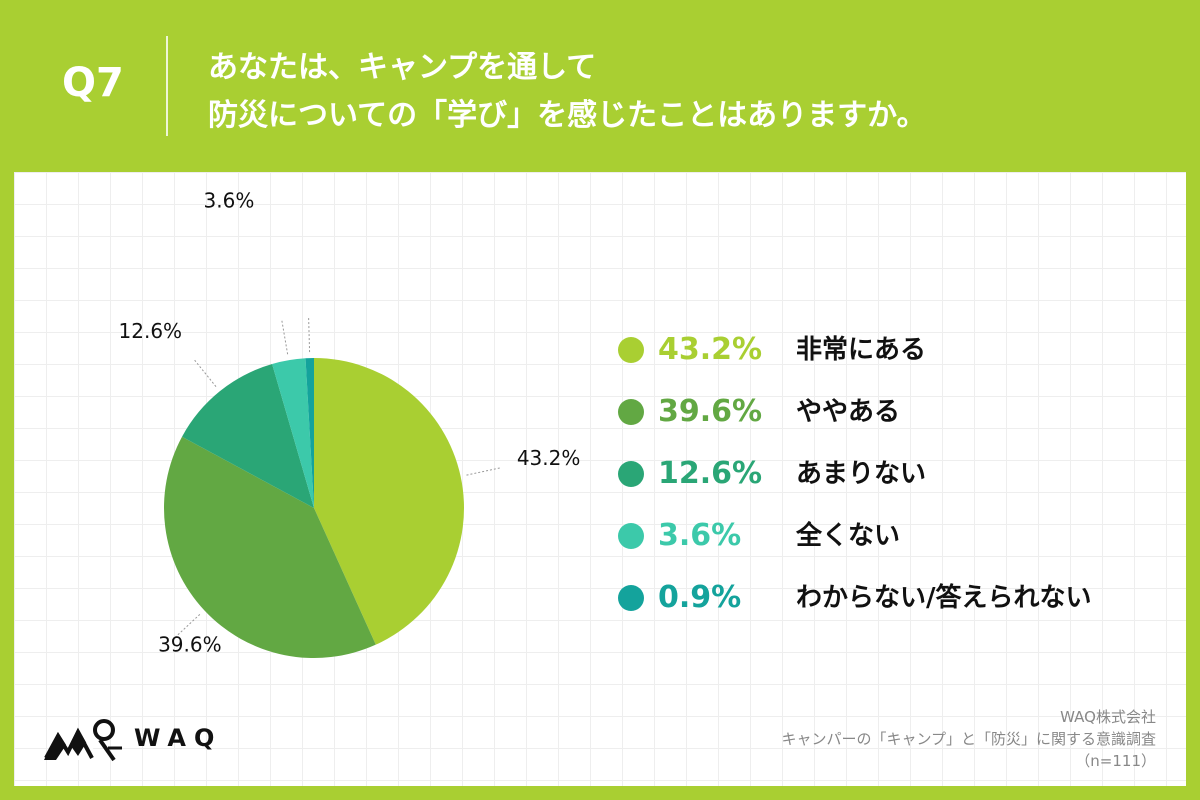  What do you see at coordinates (848, 536) in the screenshot?
I see `legend-label: 全くない` at bounding box center [848, 536].